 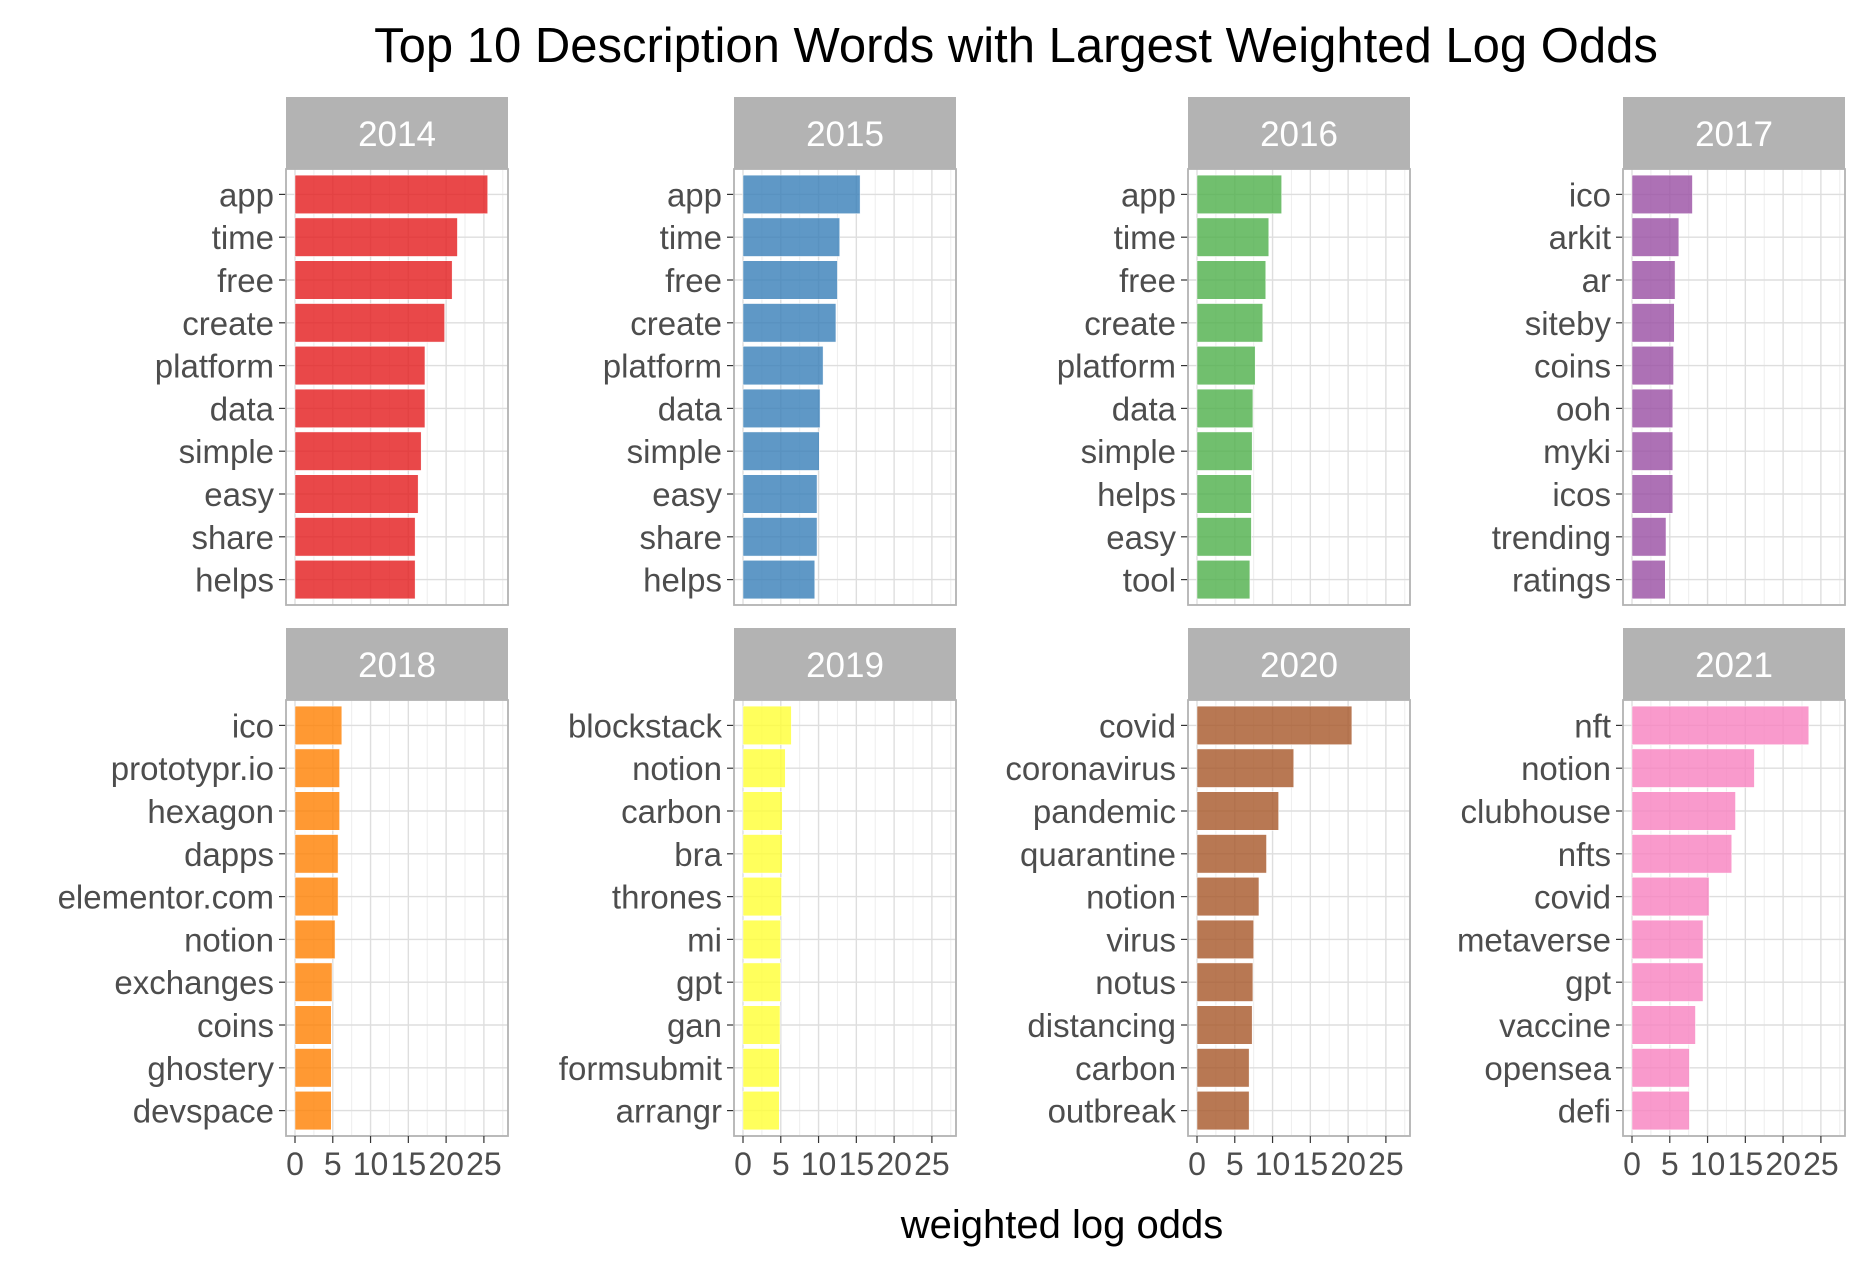 What do you see at coordinates (704, 939) in the screenshot?
I see `y-tick-label: mi` at bounding box center [704, 939].